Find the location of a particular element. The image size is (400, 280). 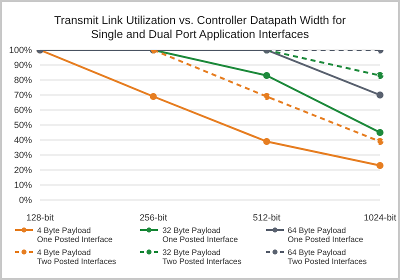

legend-label: 64 Byte Payload Two Posted Interfaces is located at coordinates (327, 257).